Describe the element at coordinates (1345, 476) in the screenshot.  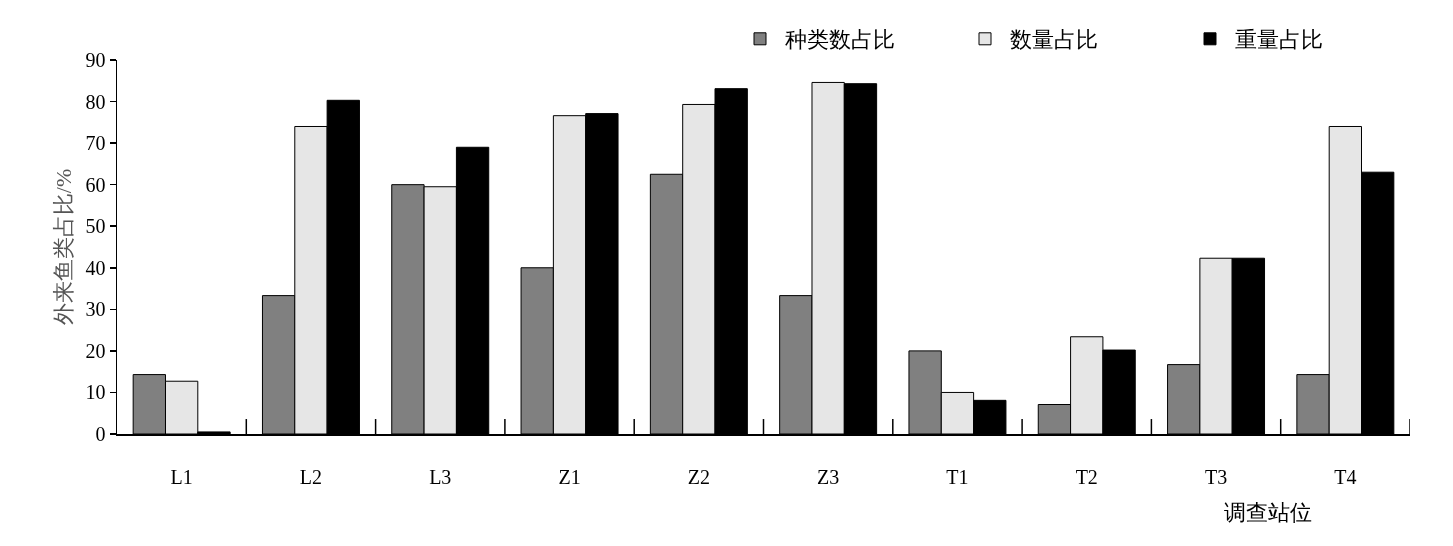
I see `x-tick-label: T4` at that location.